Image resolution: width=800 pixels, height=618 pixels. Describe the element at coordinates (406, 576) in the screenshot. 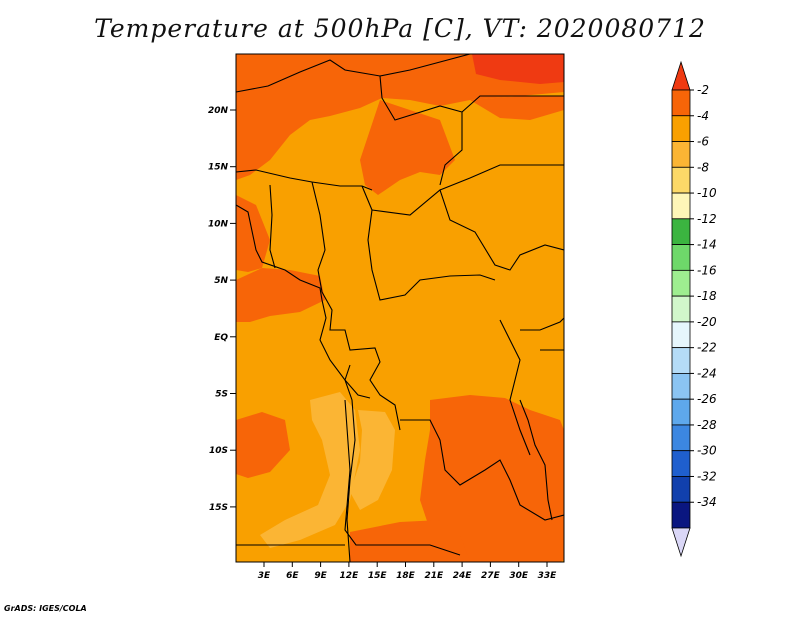

I see `lon-tick-label: 18E` at that location.